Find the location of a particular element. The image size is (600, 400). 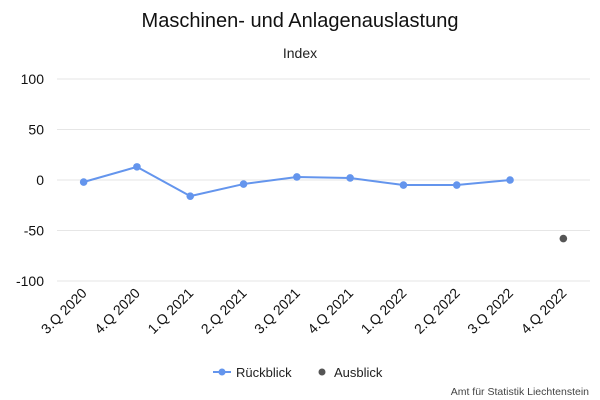

x-tick-label: 3.Q 2020 is located at coordinates (64, 311).